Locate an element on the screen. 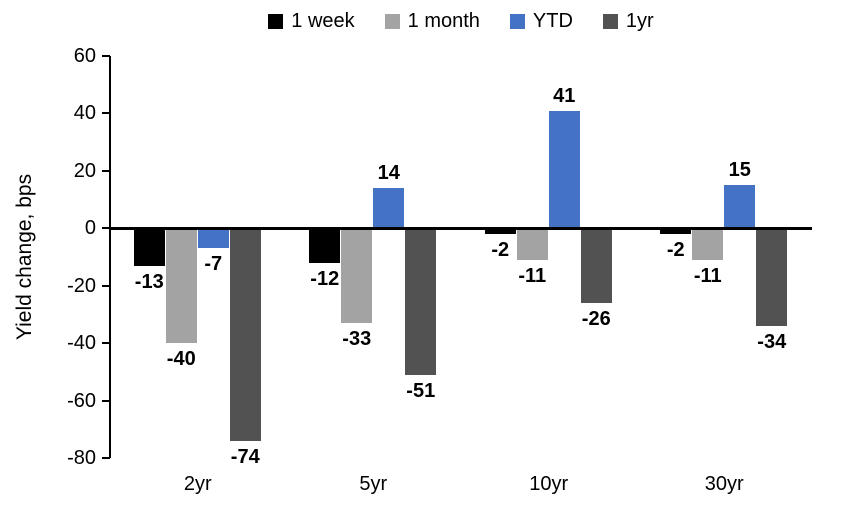 Image resolution: width=852 pixels, height=509 pixels. y-tick-label: -80 is located at coordinates (81, 458).